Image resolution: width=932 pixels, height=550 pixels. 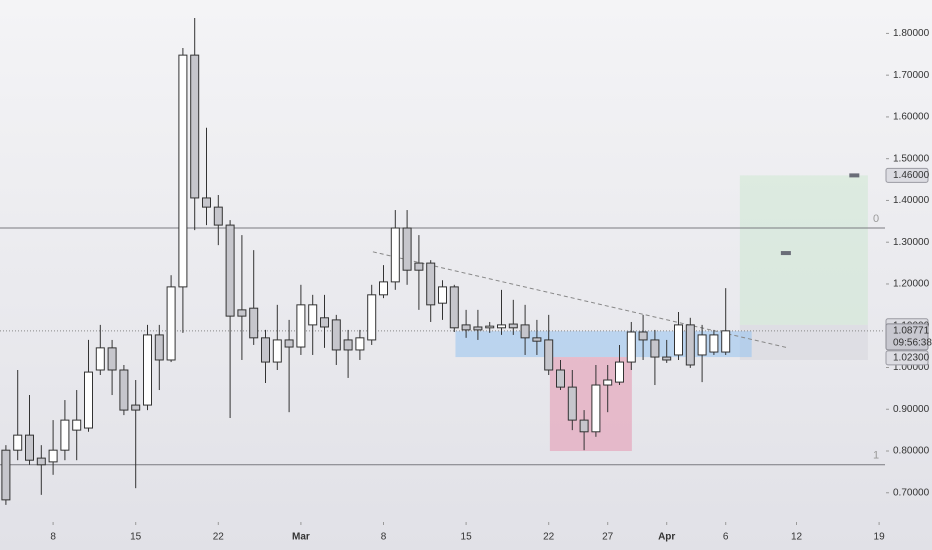 What do you see at coordinates (911, 117) in the screenshot?
I see `y-tick-label: 1.60000` at bounding box center [911, 117].